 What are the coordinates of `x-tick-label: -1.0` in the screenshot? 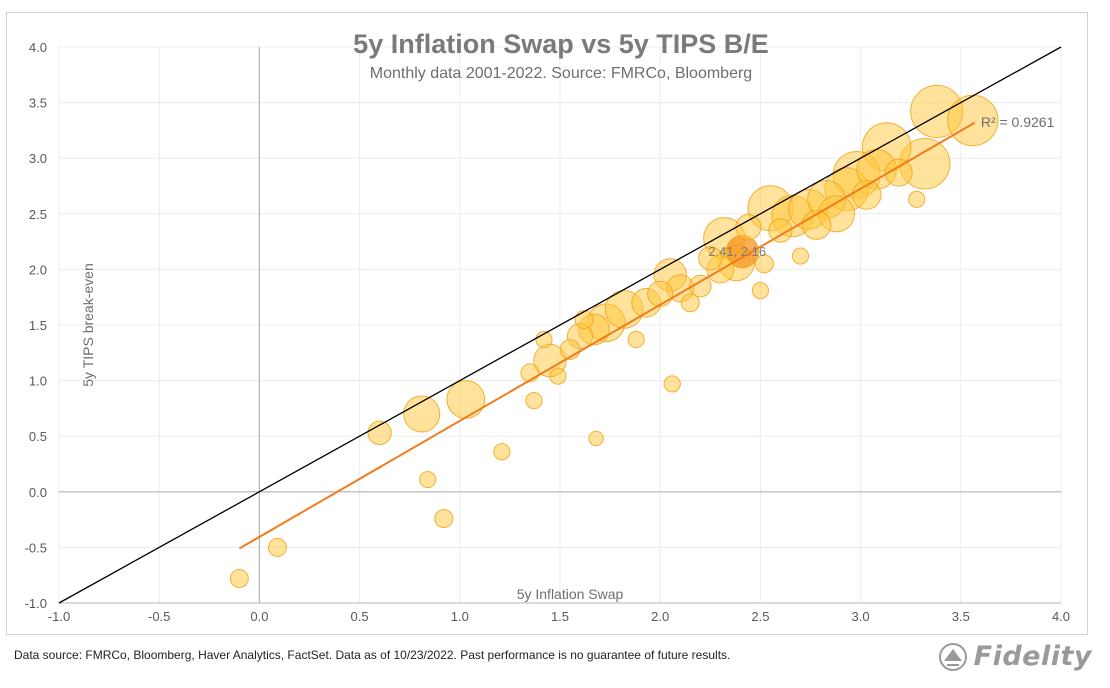 It's located at (59, 616).